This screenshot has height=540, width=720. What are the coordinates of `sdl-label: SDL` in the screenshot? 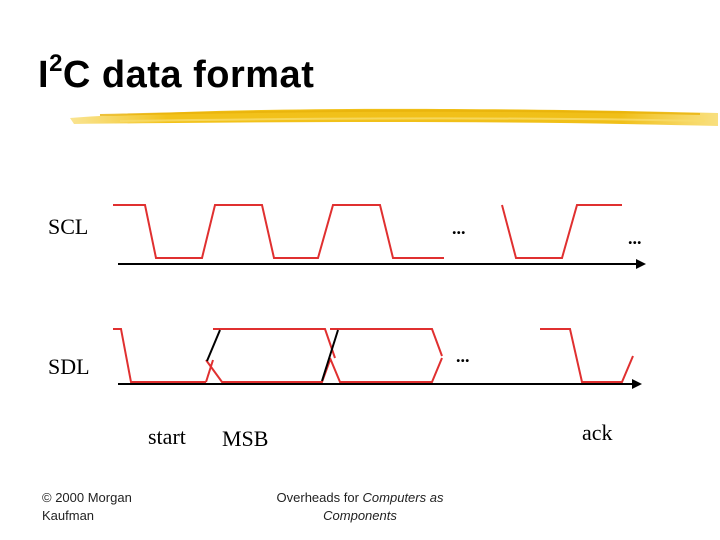 It's located at (69, 366).